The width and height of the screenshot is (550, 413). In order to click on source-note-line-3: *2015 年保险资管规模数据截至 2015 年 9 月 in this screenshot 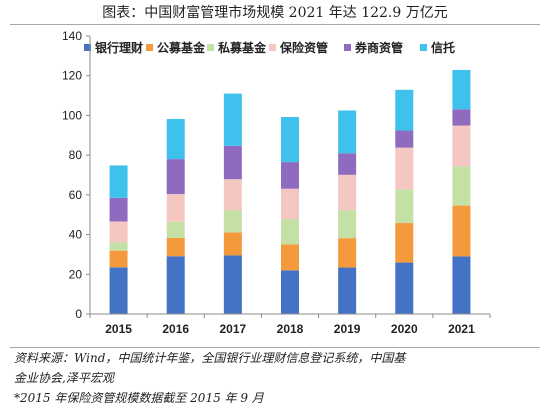, I will do `click(139, 398)`.